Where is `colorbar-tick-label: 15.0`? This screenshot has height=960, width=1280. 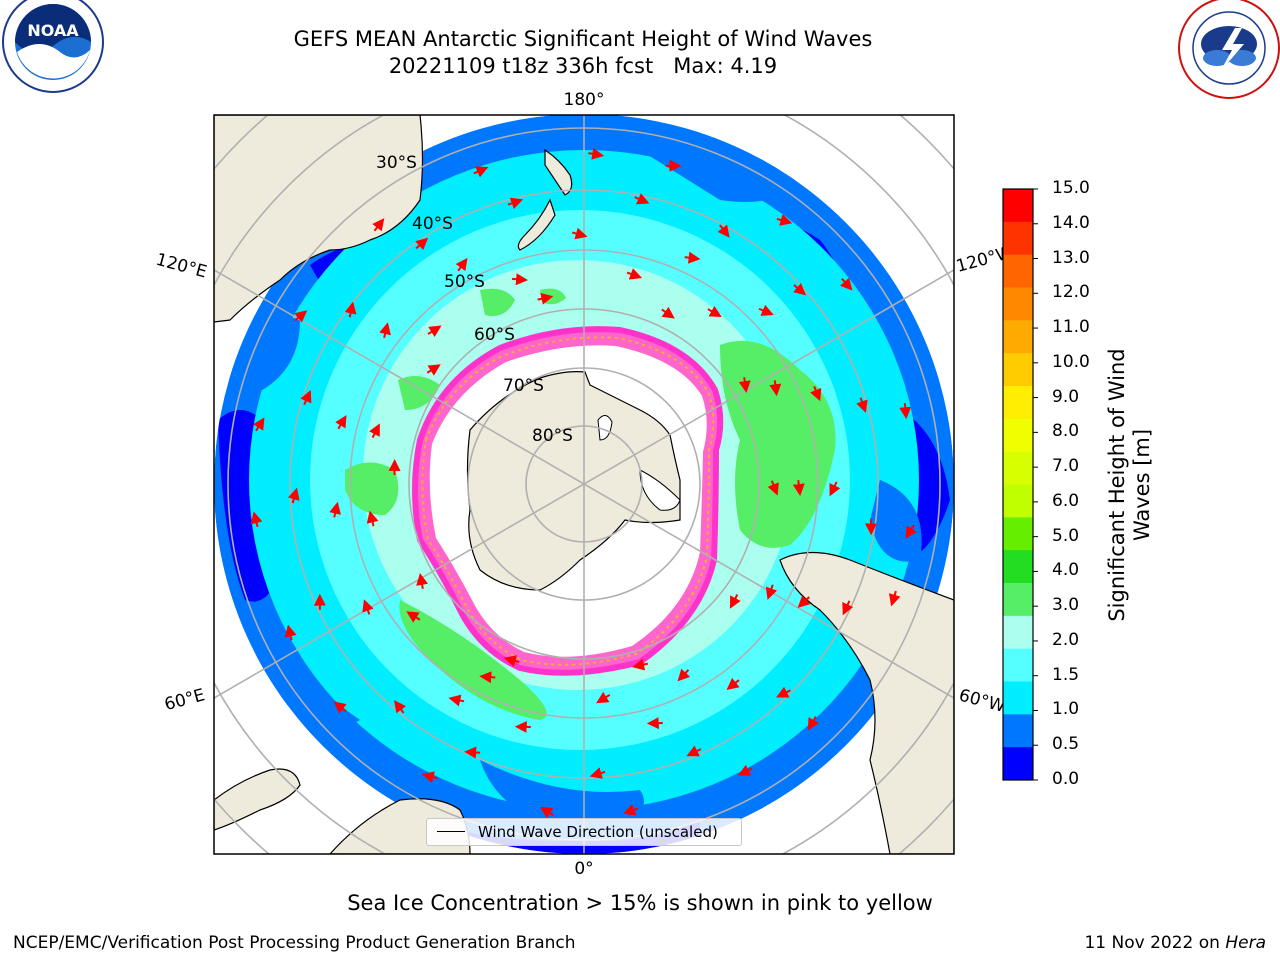 colorbar-tick-label: 15.0 is located at coordinates (1071, 188).